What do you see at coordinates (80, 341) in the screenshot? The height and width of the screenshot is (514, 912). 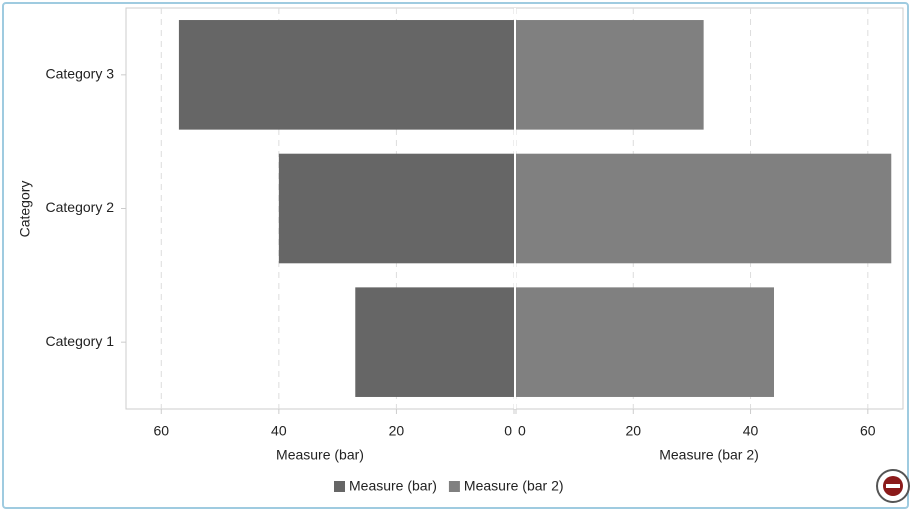 I see `y-tick-label: Category 1` at bounding box center [80, 341].